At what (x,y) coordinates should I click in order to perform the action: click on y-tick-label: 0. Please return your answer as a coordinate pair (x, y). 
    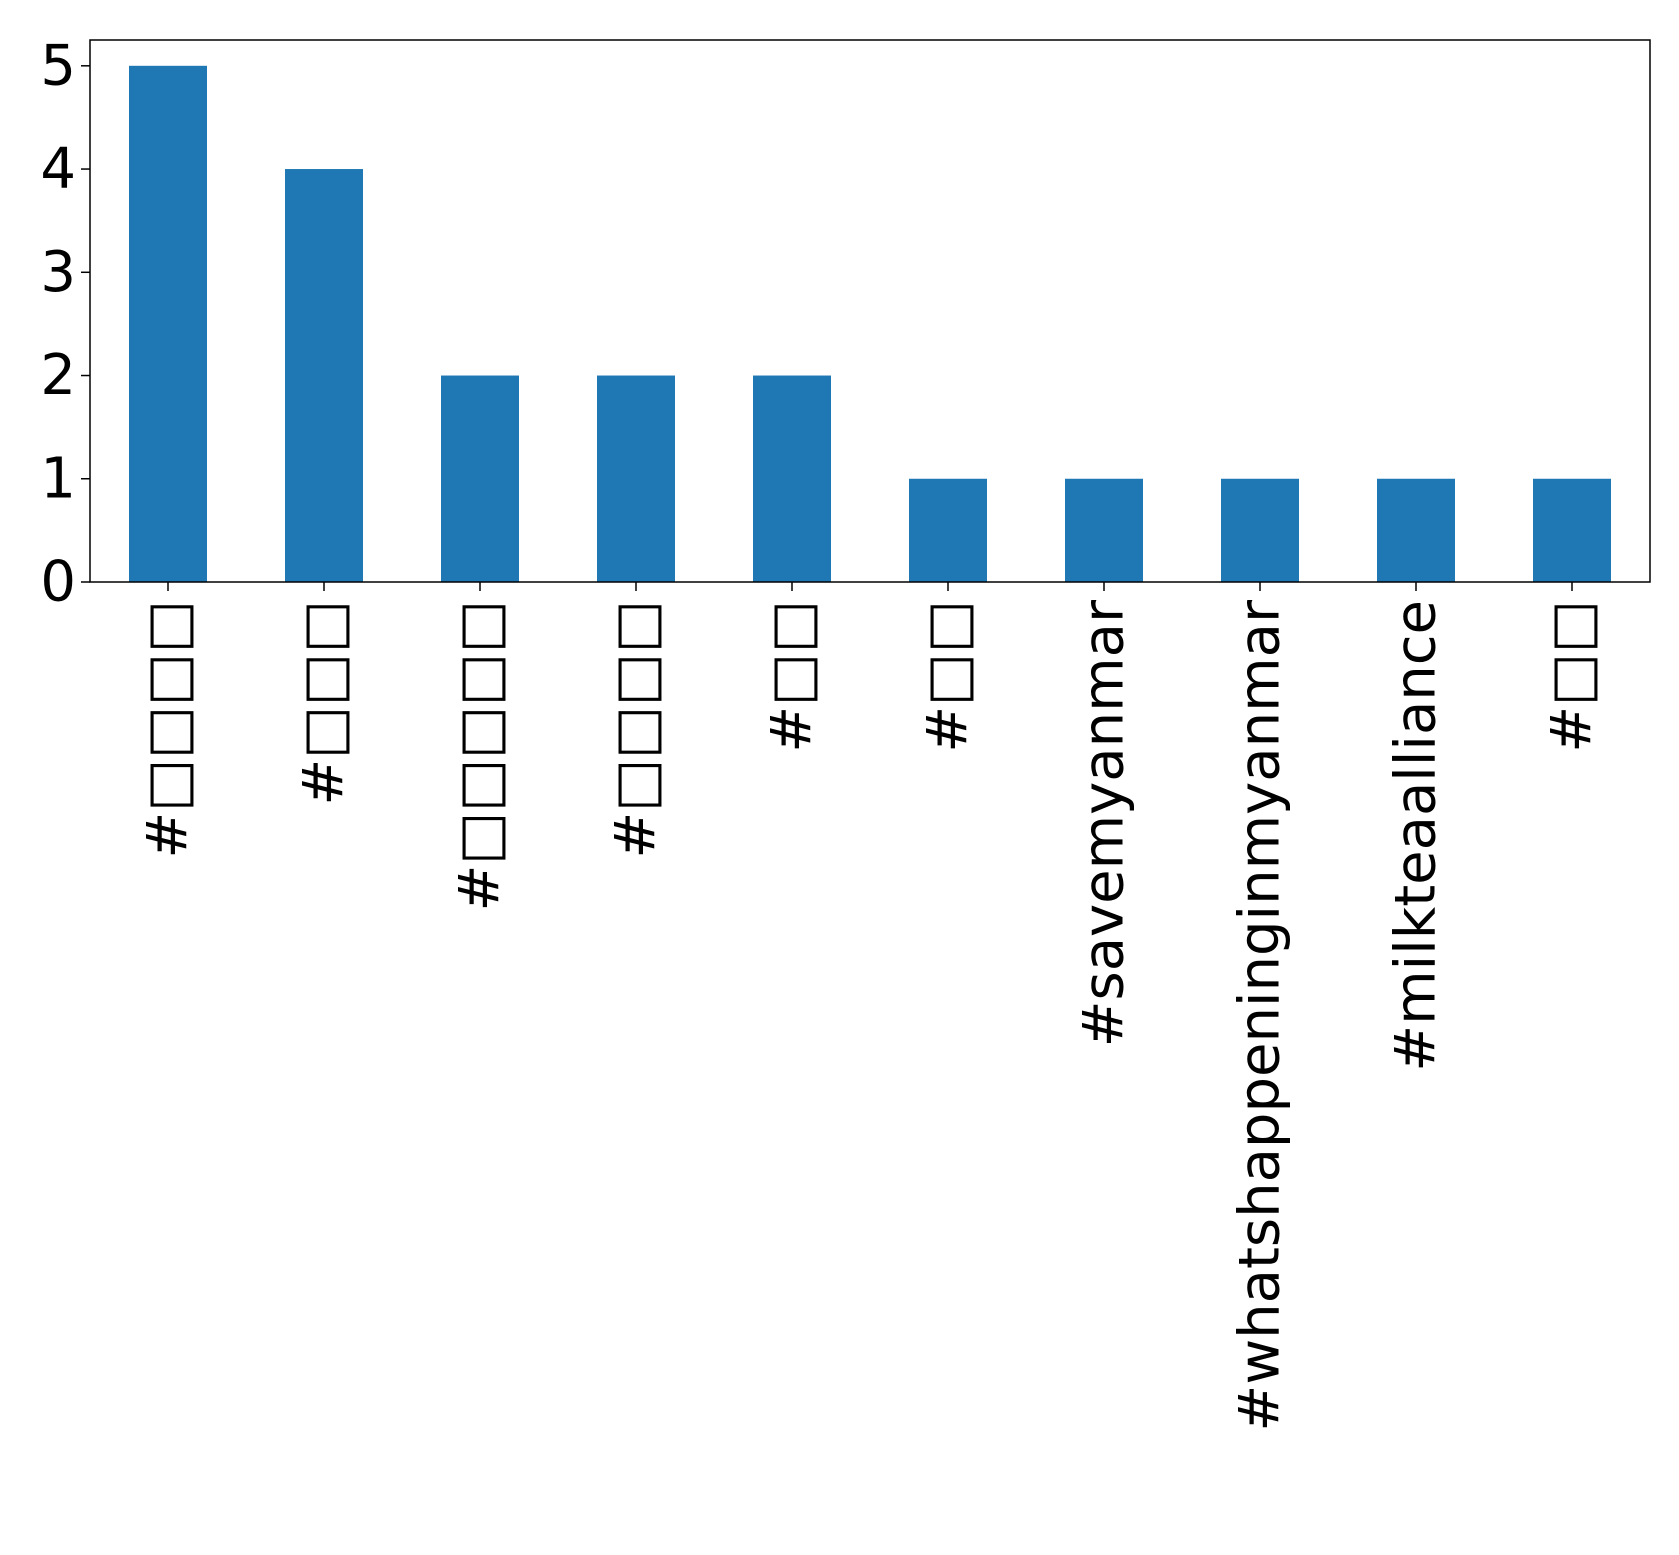
    Looking at the image, I should click on (58, 582).